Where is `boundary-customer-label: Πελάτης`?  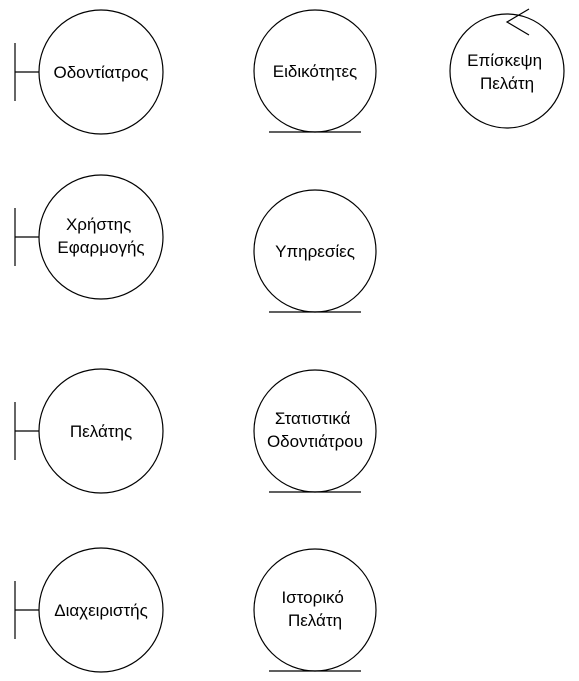
boundary-customer-label: Πελάτης is located at coordinates (101, 431).